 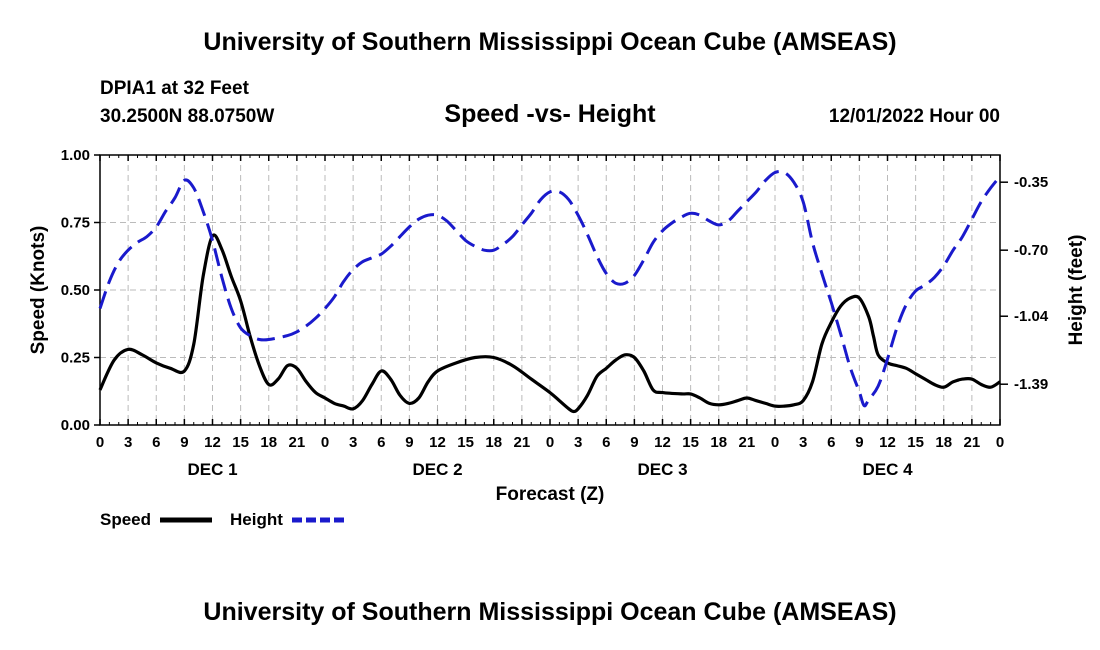 I want to click on y-tick-label-right: -0.35, so click(x=1031, y=182).